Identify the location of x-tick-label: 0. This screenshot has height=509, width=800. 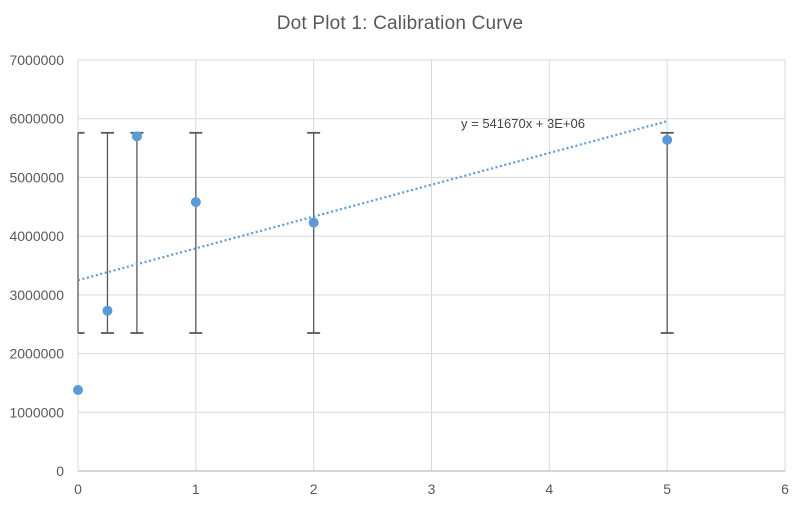
(78, 489).